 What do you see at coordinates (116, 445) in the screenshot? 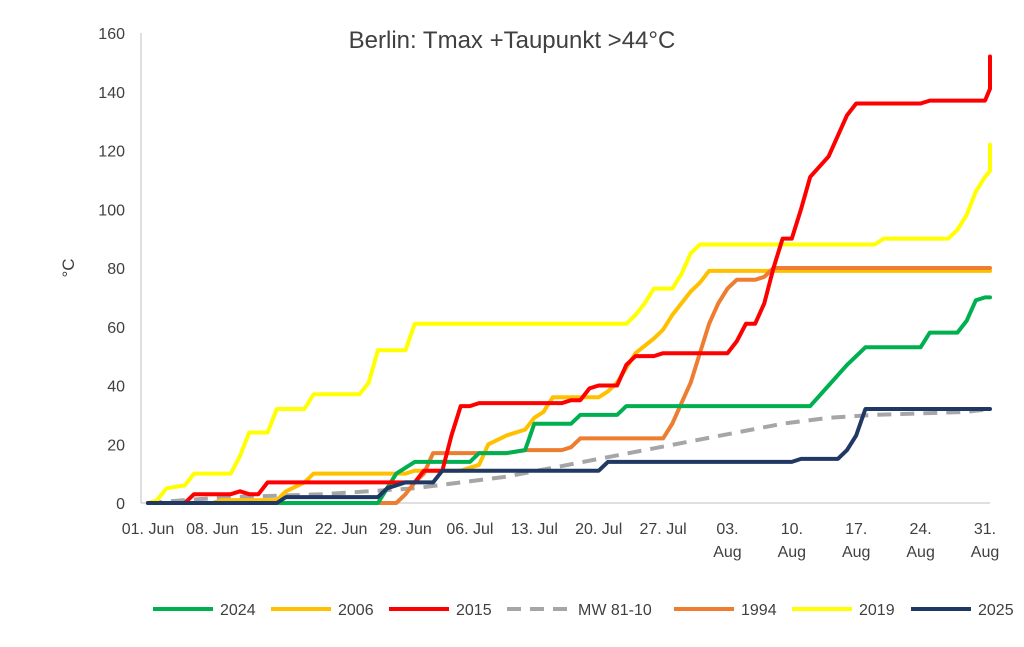
I see `y-tick-label: 20` at bounding box center [116, 445].